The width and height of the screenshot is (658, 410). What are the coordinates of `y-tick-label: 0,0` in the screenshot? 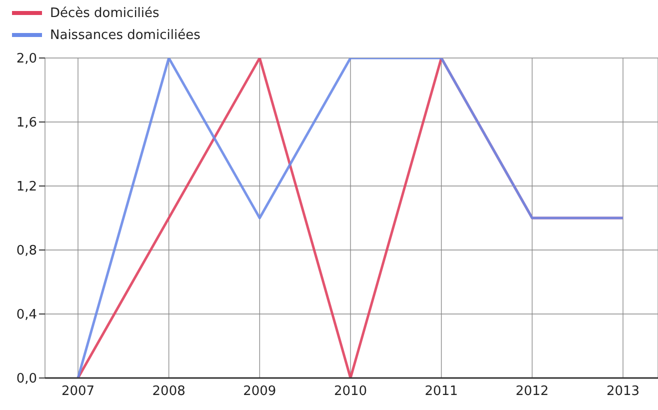 It's located at (26, 379).